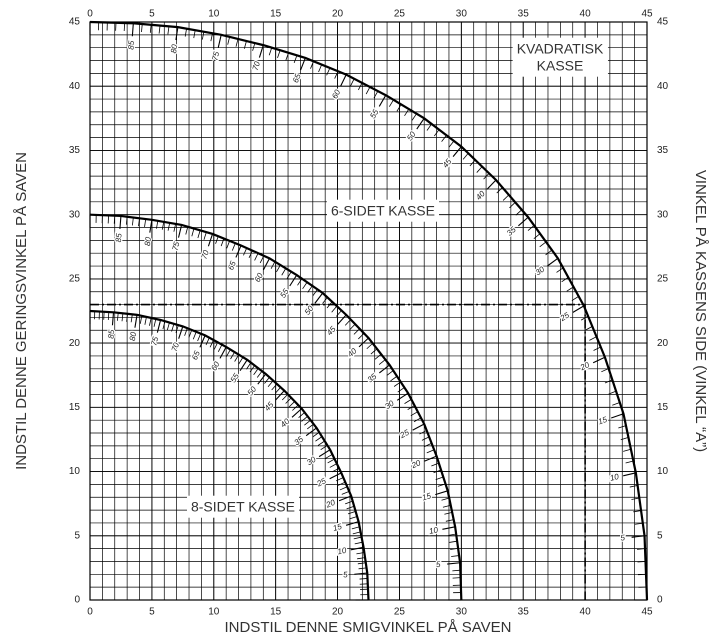  Describe the element at coordinates (660, 600) in the screenshot. I see `y2-tick-label: 0` at that location.